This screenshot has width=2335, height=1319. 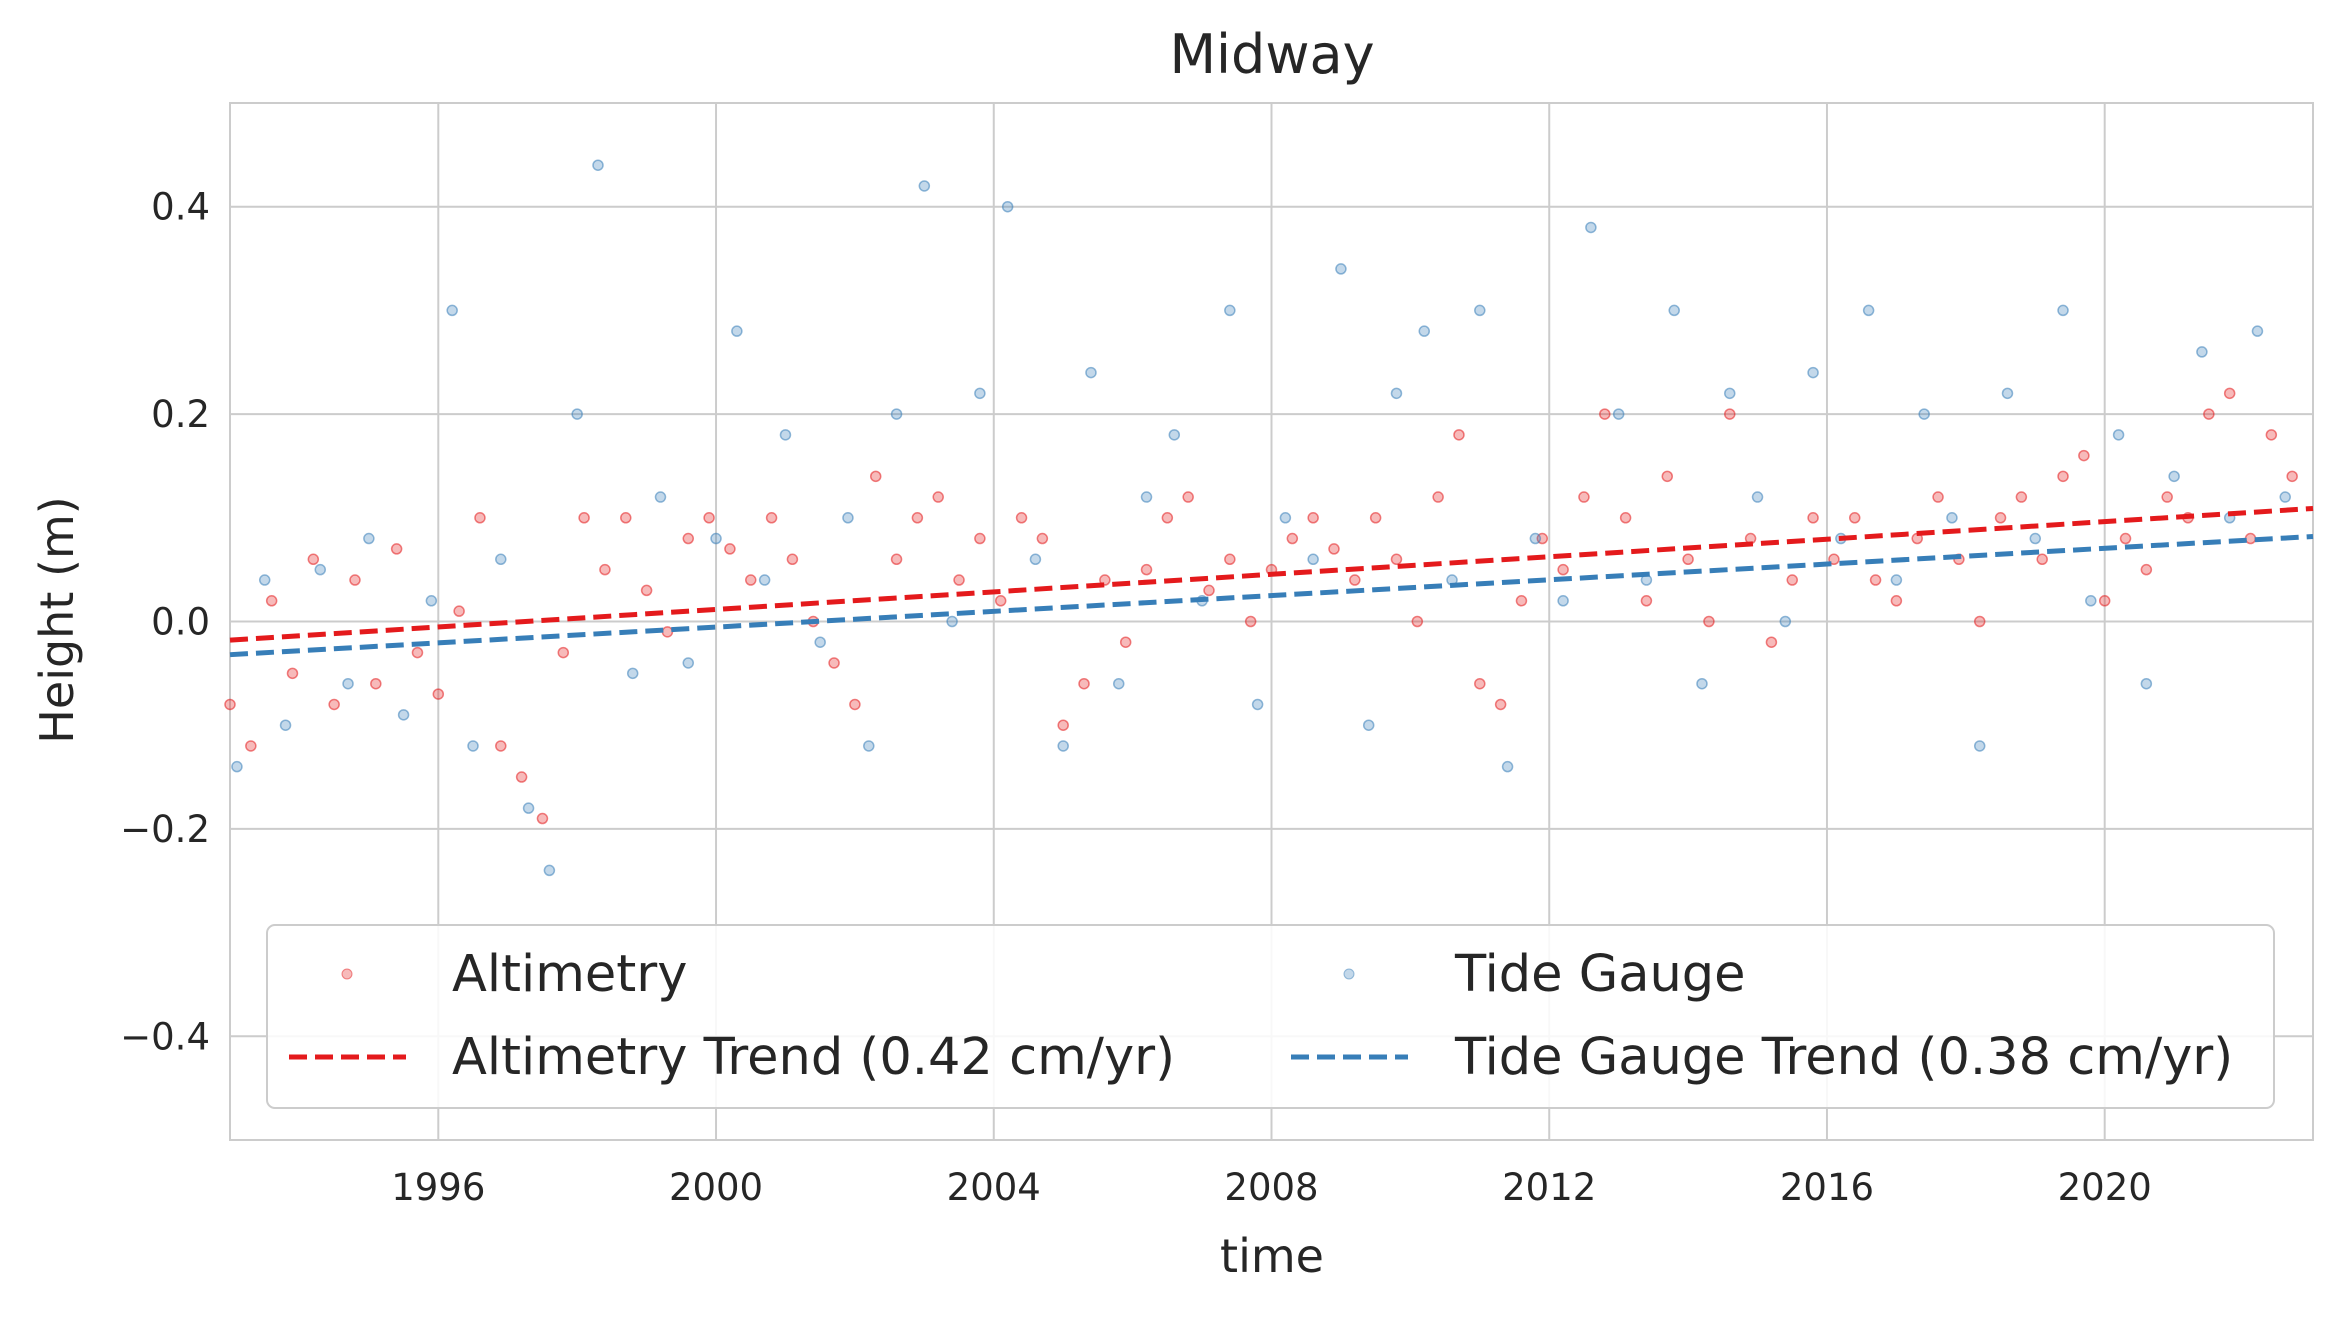 I want to click on x-tick-label: 2012, so click(x=1549, y=1187).